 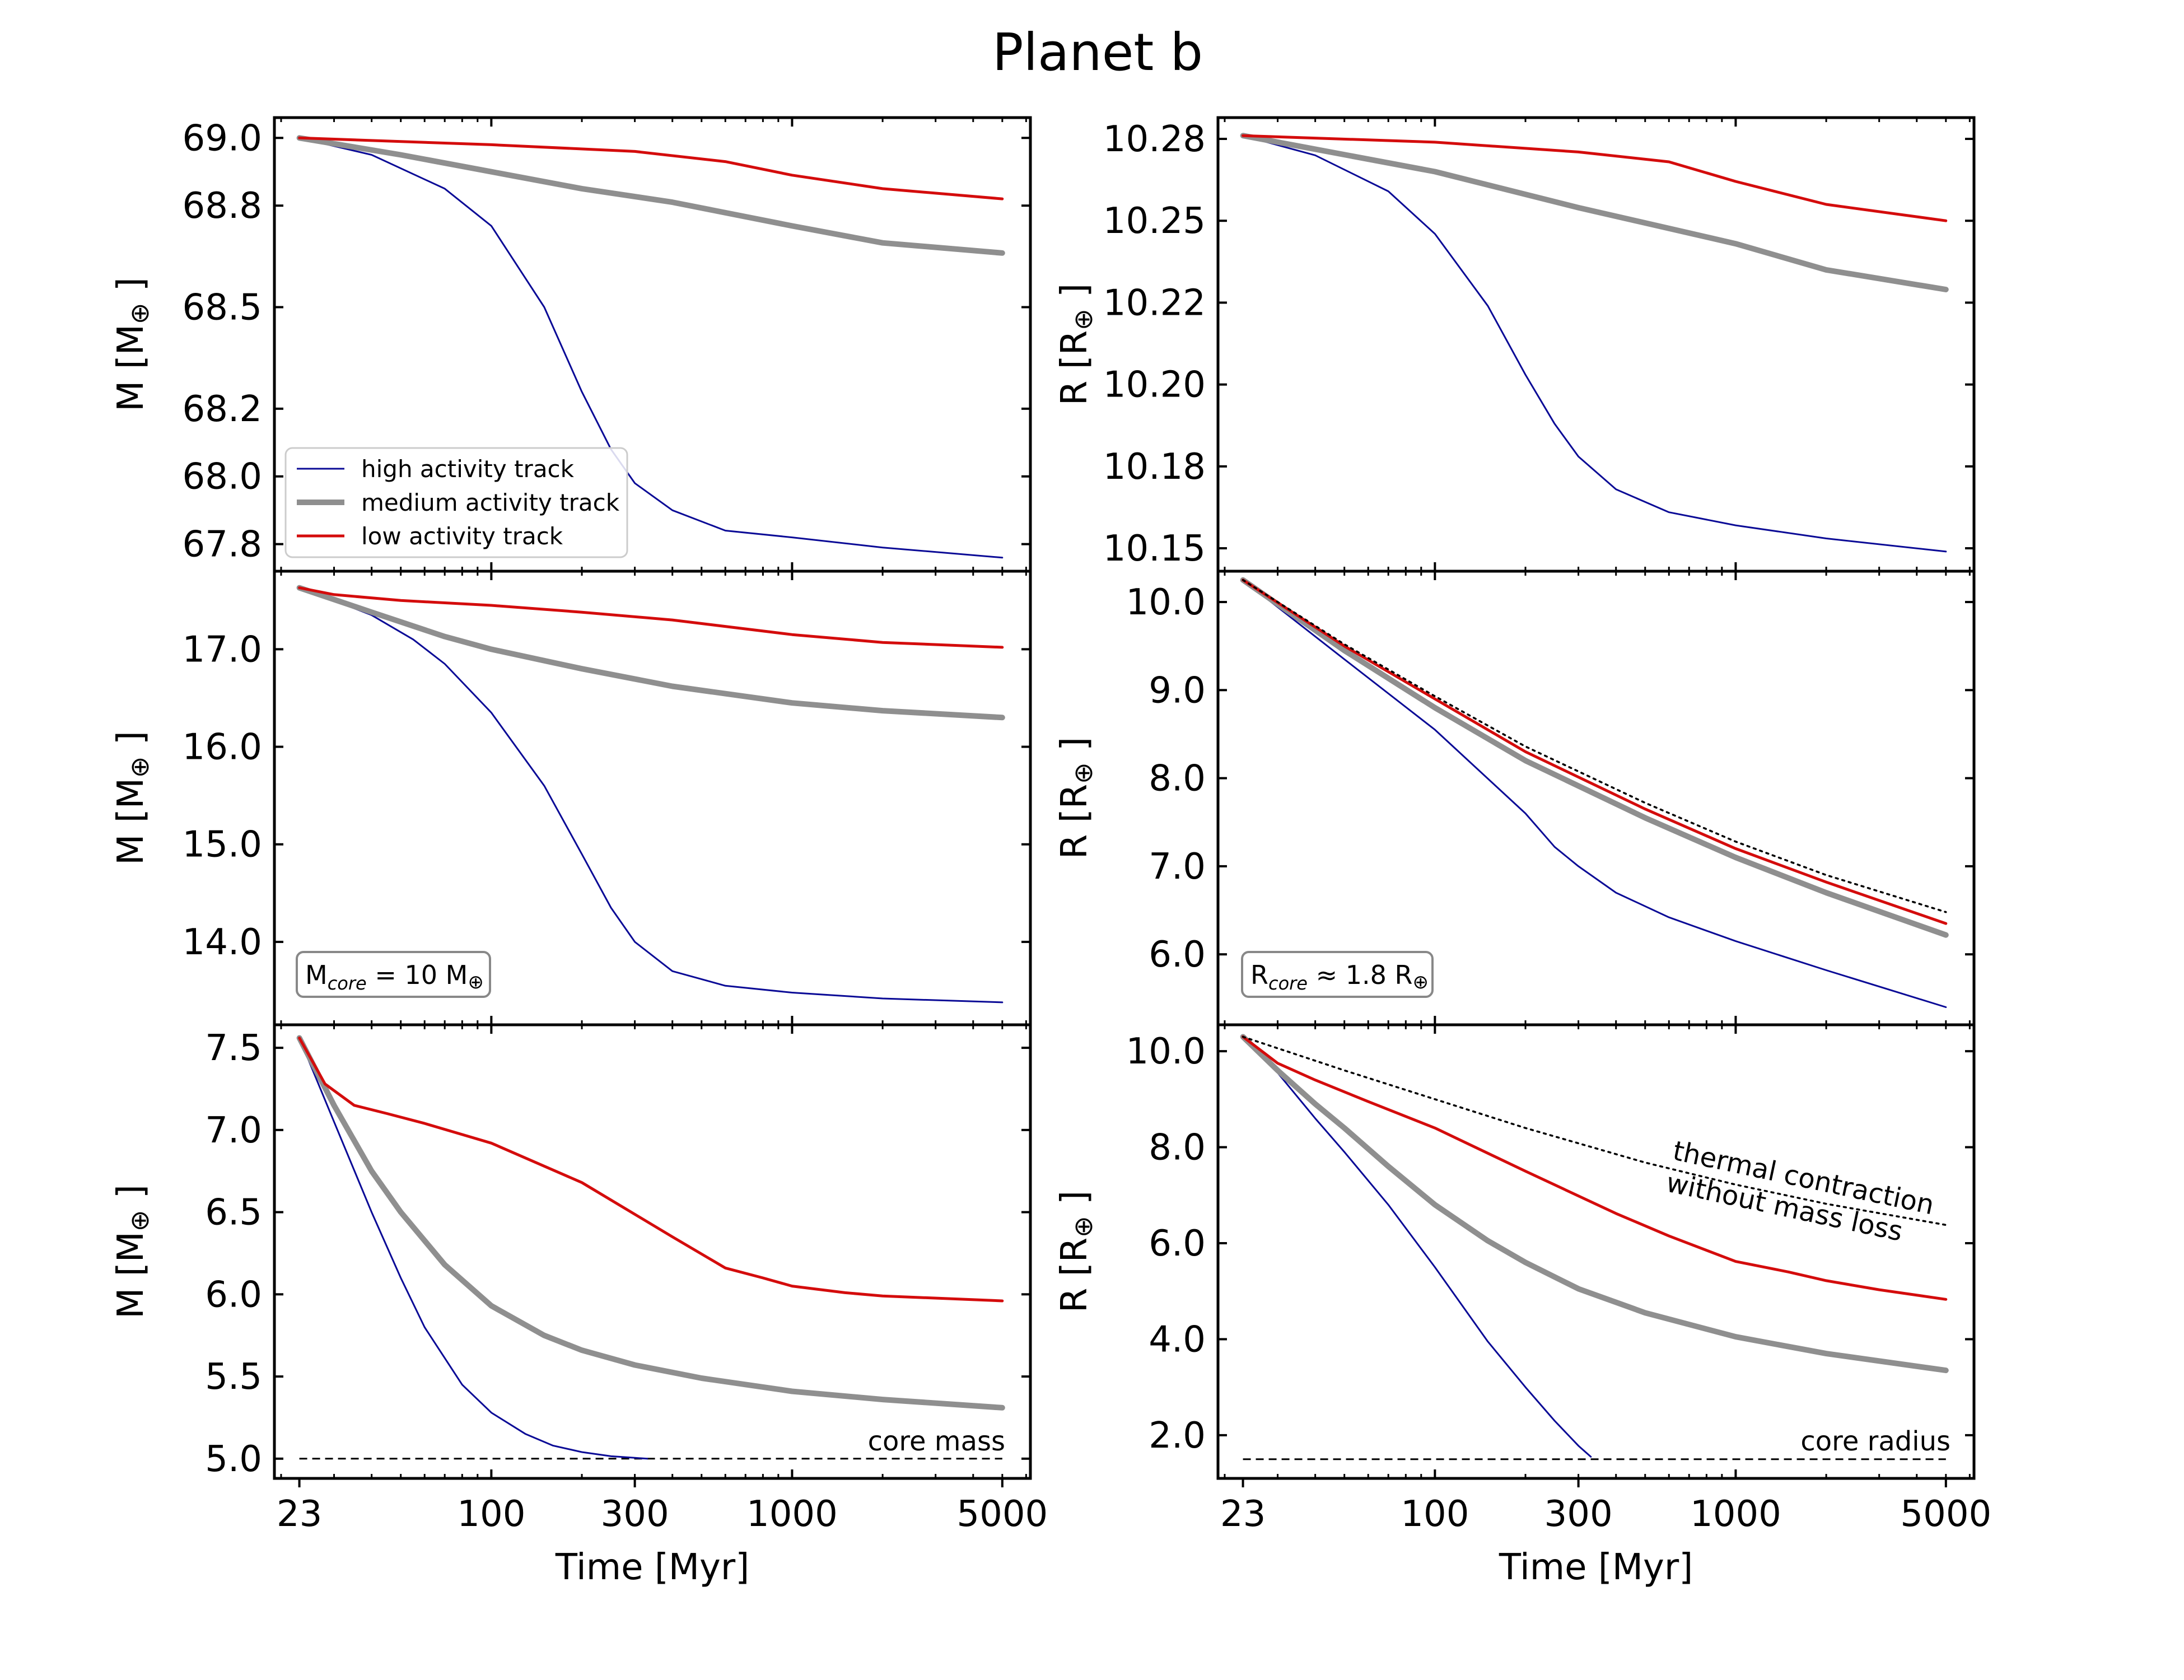 I want to click on legend-box, so click(x=456, y=503).